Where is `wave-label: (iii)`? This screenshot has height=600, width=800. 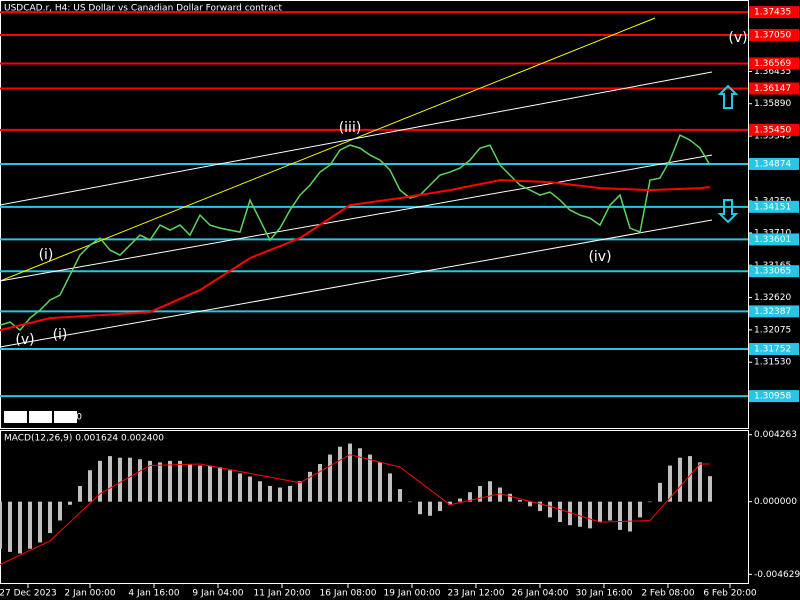 wave-label: (iii) is located at coordinates (350, 128).